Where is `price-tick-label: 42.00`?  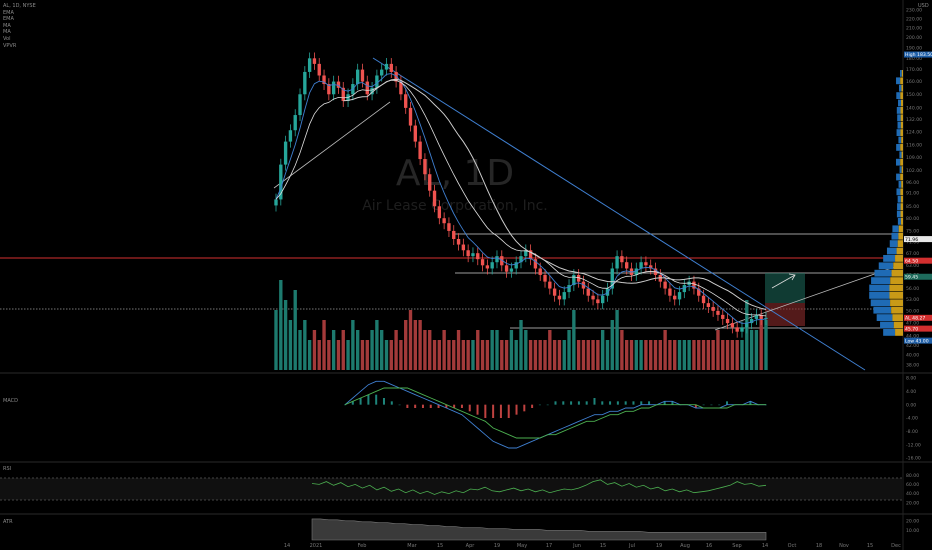 price-tick-label: 42.00 is located at coordinates (912, 346).